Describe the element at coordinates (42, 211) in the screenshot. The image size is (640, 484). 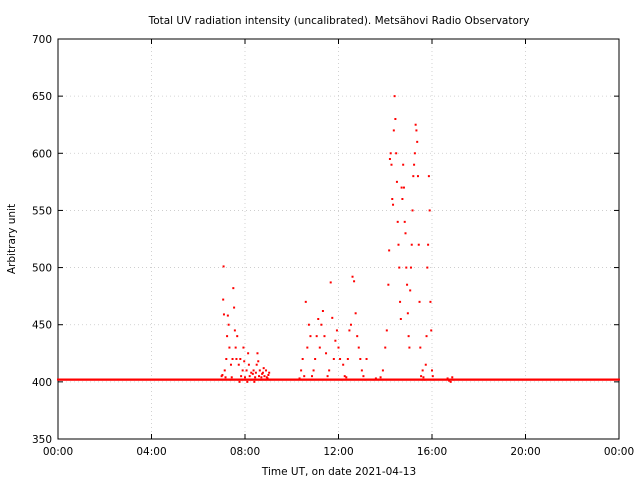
I see `y-tick-label: 550` at that location.